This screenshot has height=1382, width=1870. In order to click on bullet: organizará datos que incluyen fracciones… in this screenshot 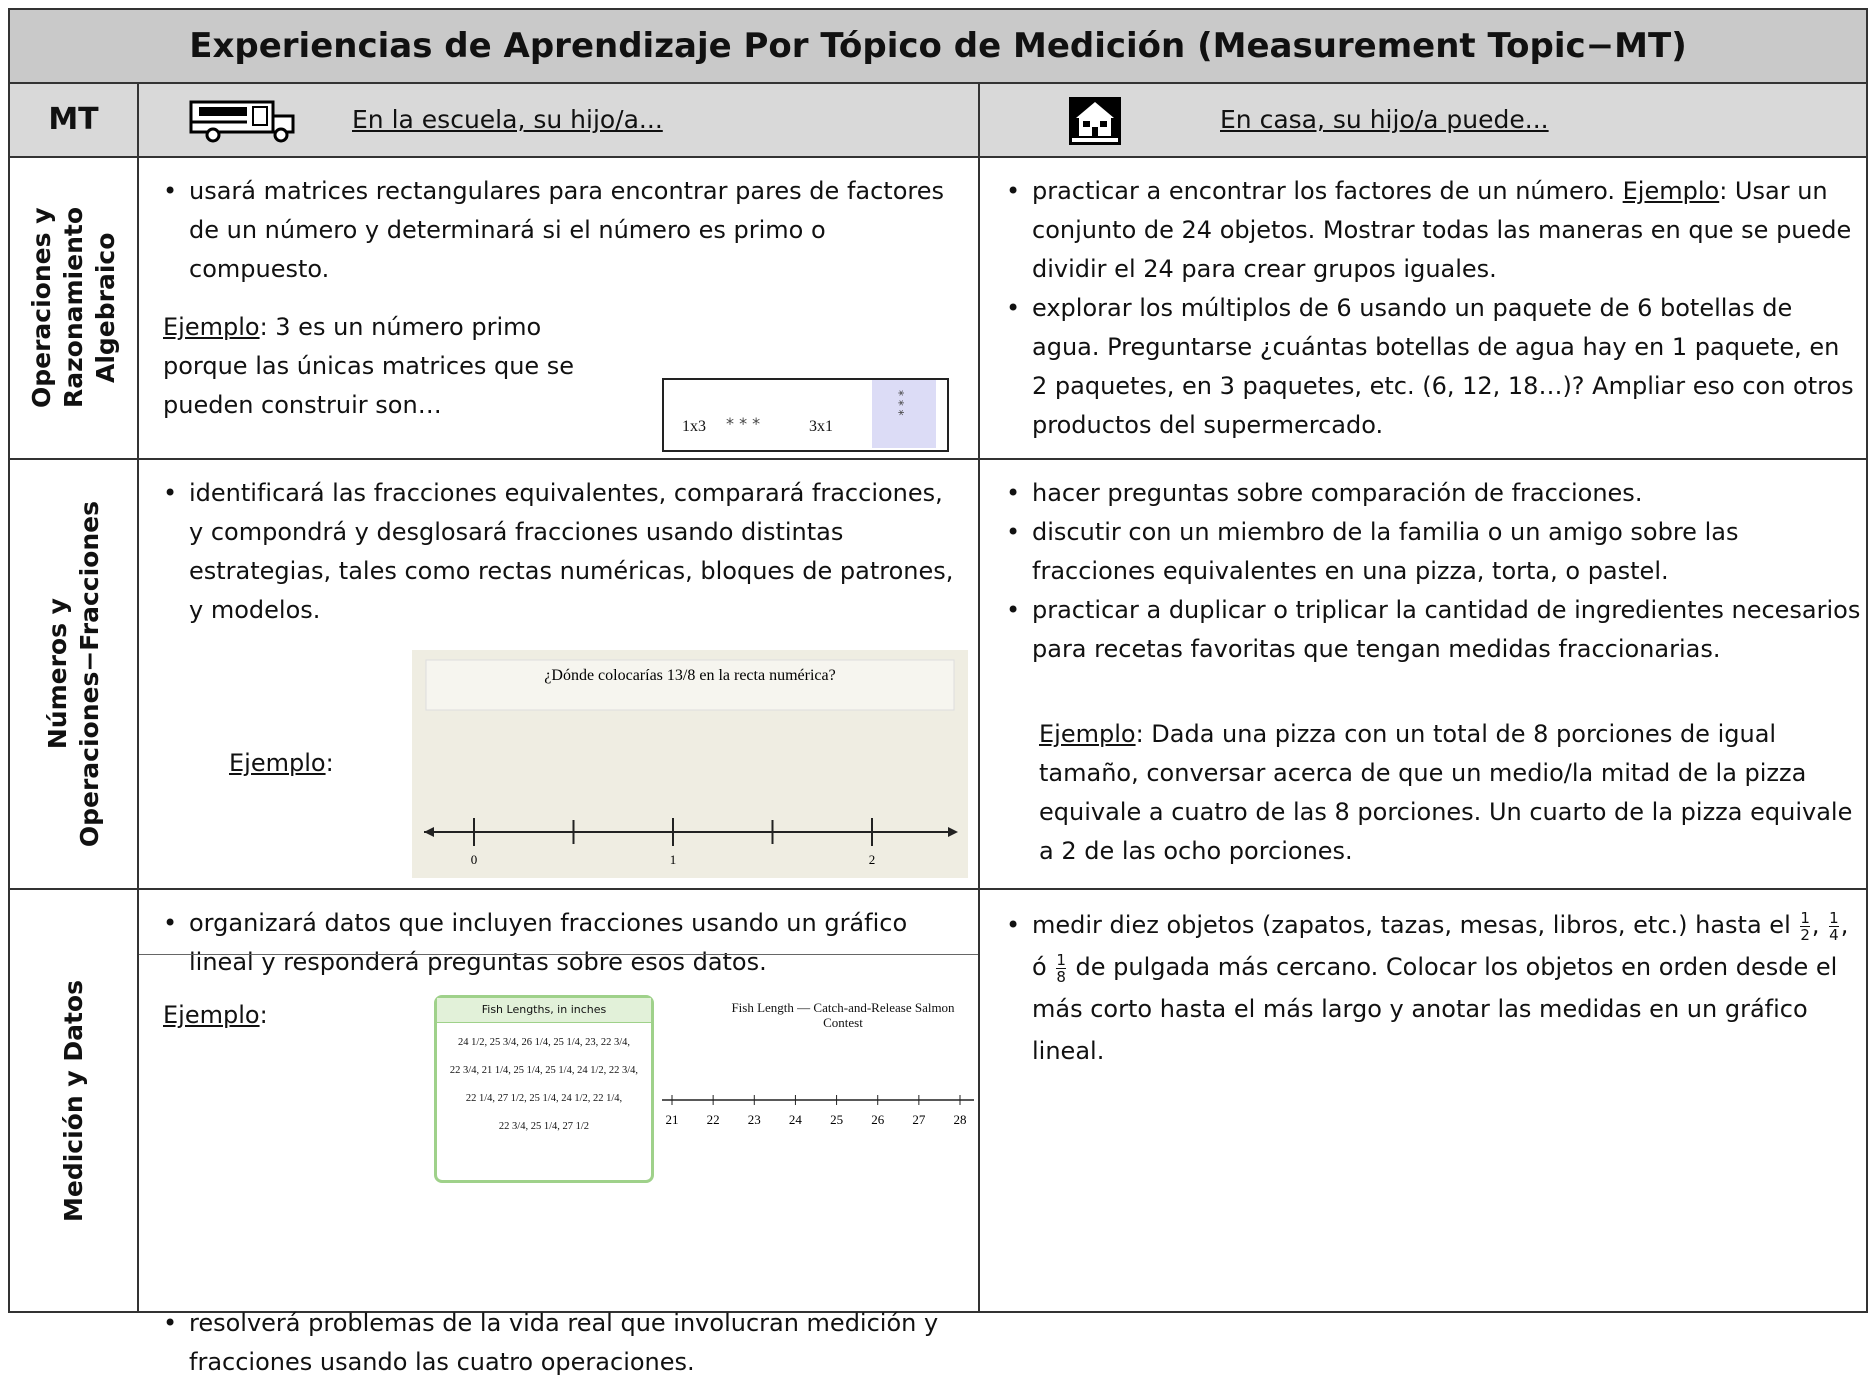, I will do `click(559, 943)`.